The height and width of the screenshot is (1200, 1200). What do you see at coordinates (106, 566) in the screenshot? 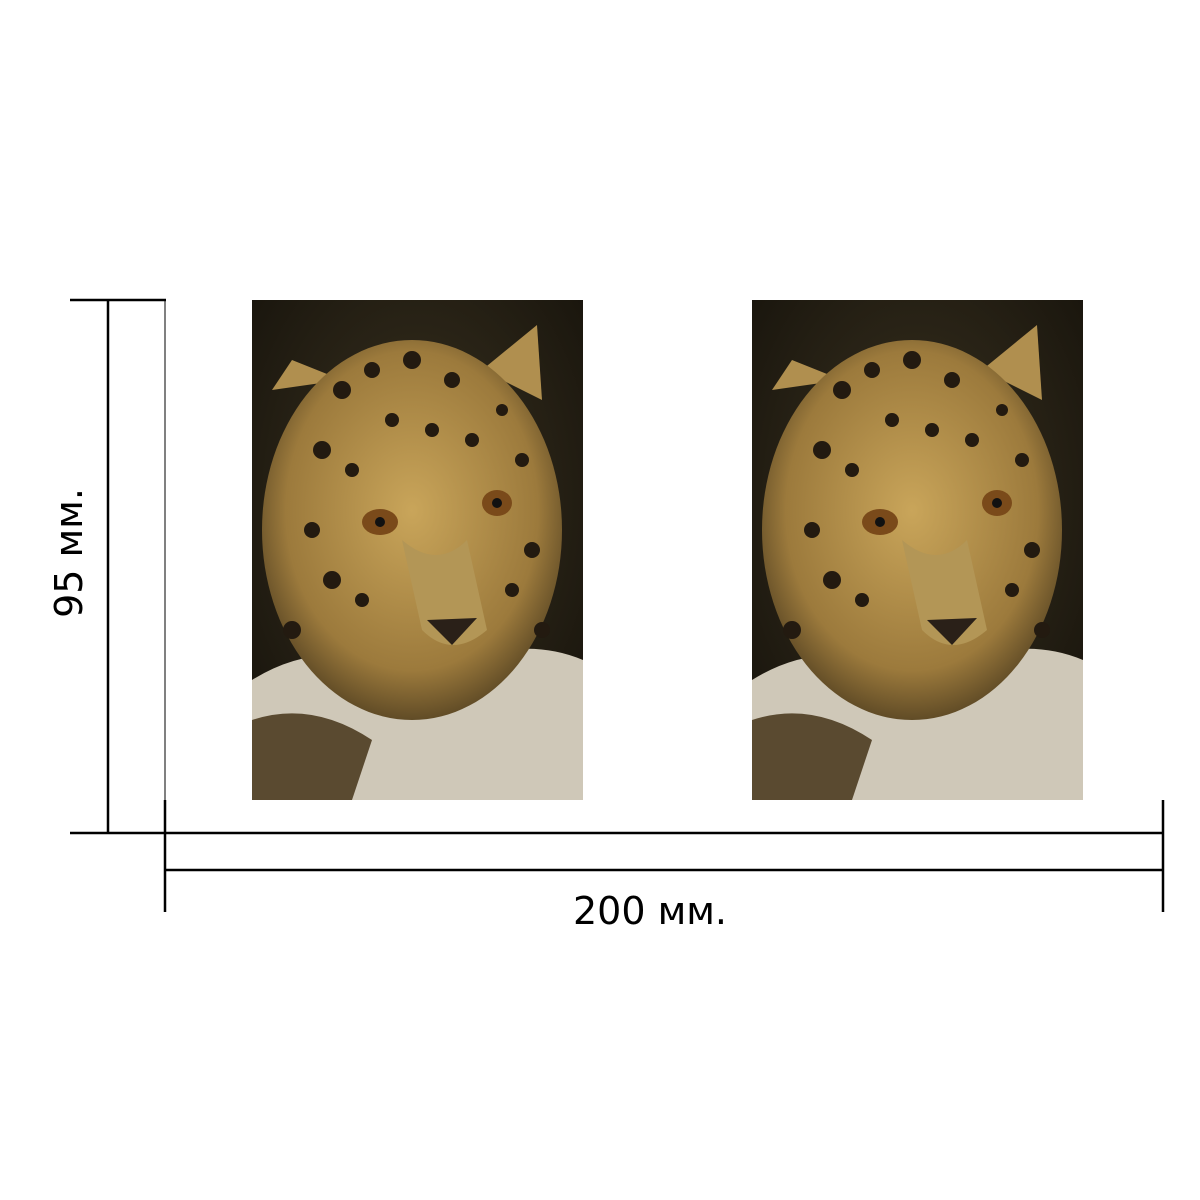
I see `height-dimension: 95 мм.` at bounding box center [106, 566].